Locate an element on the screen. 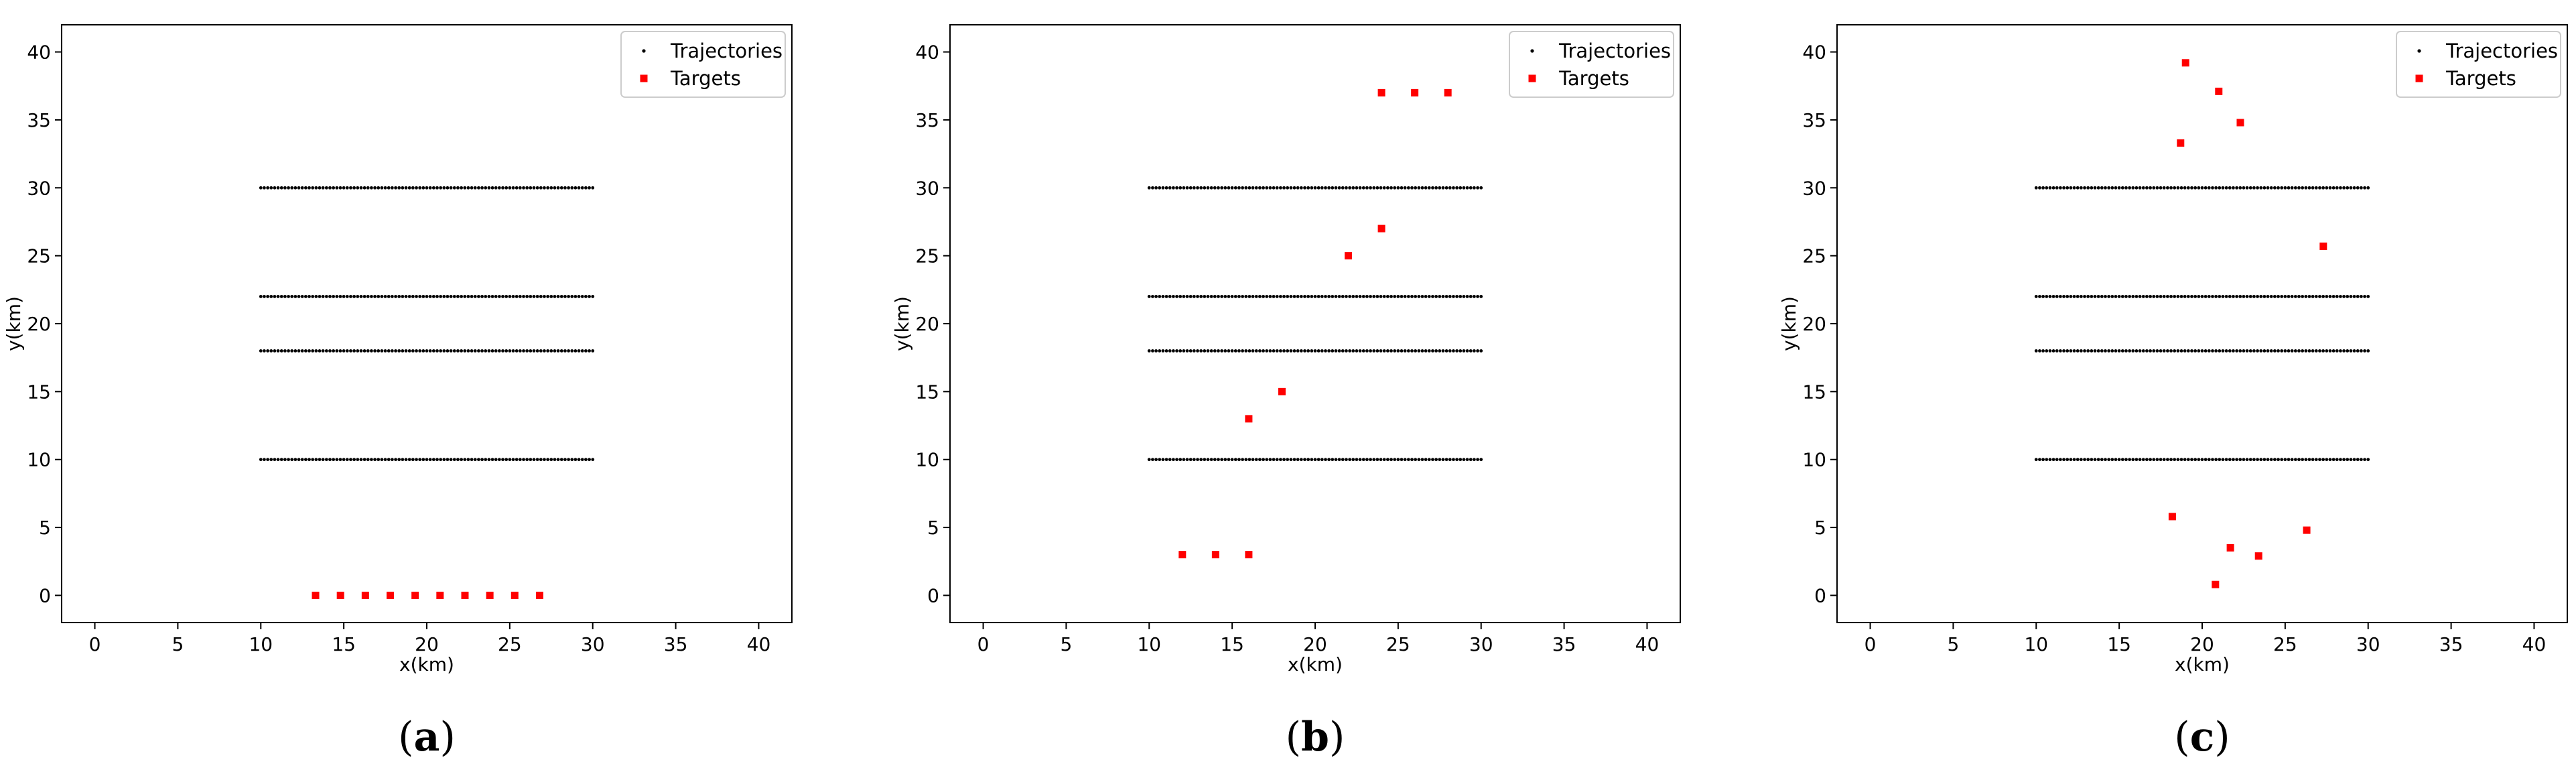 Image resolution: width=2576 pixels, height=774 pixels. y-tick-label: 25 is located at coordinates (1814, 256).